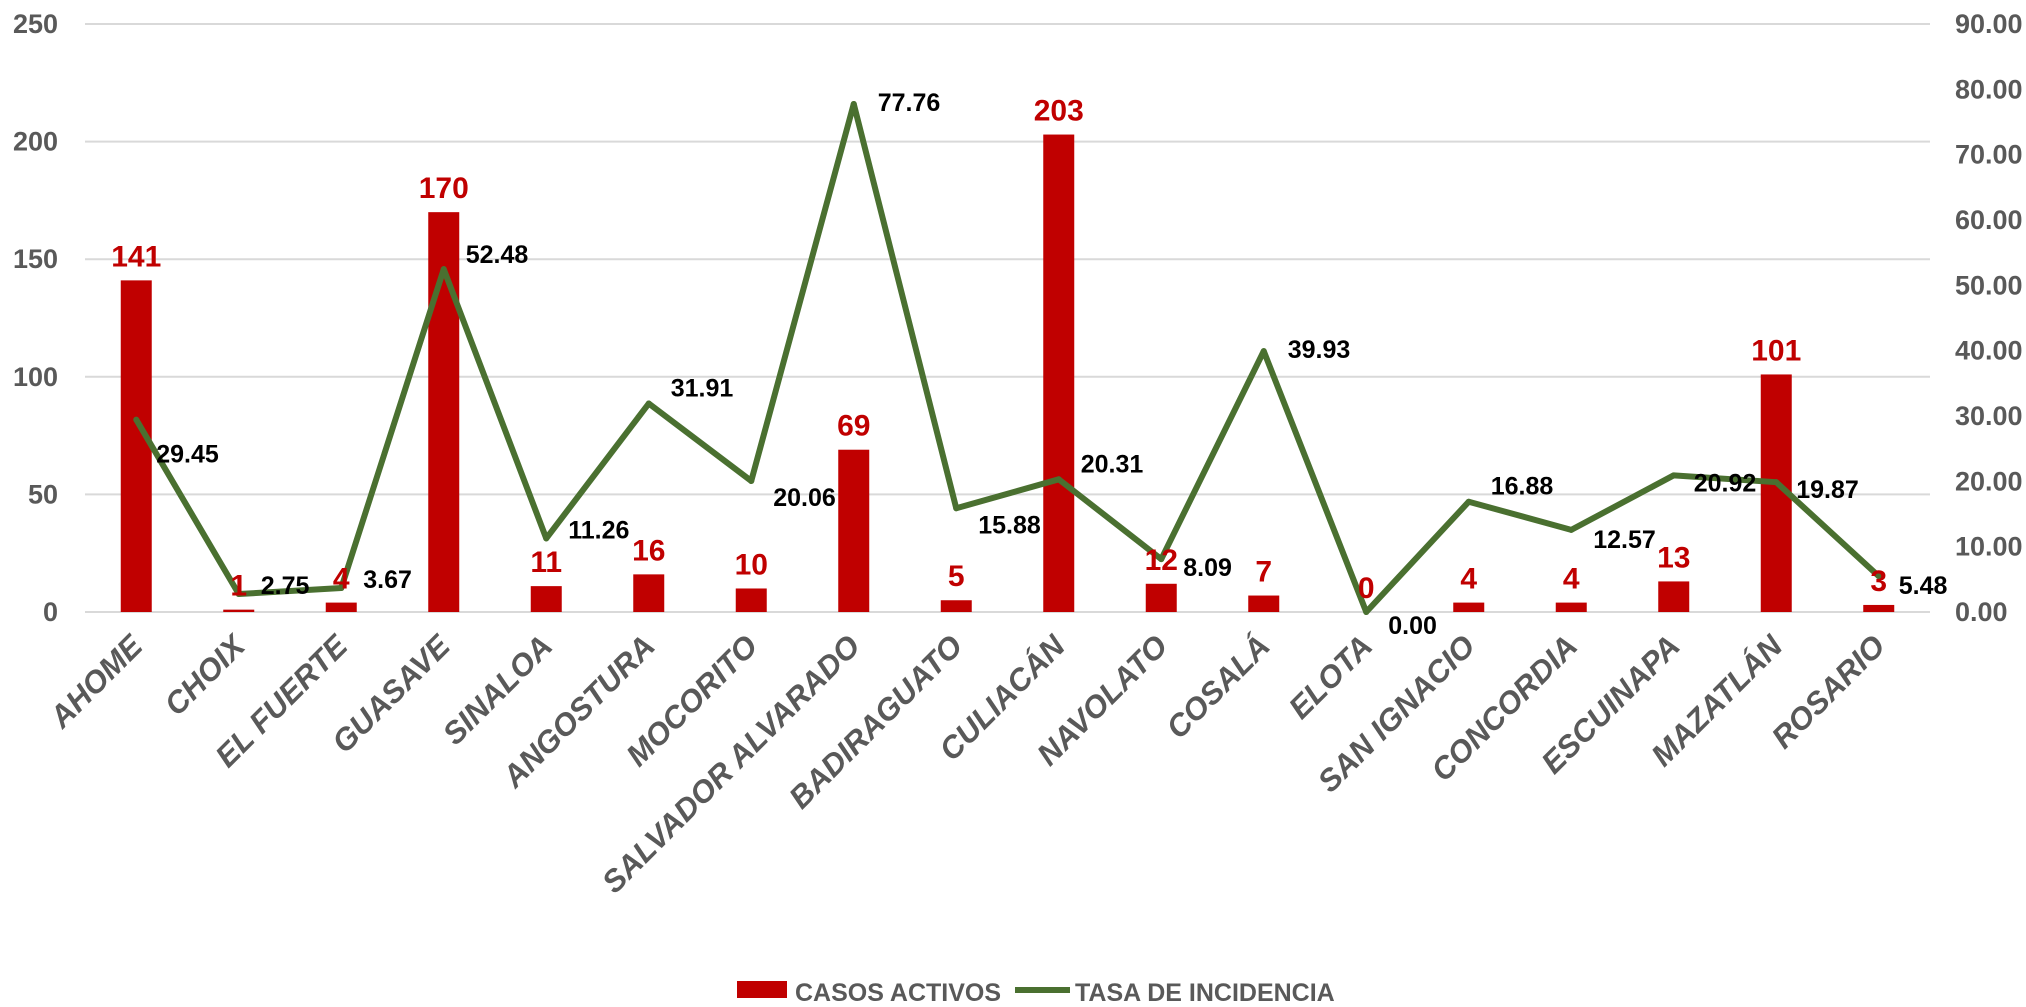 The image size is (2026, 1007). What do you see at coordinates (1059, 111) in the screenshot?
I see `bar-data-label: 203` at bounding box center [1059, 111].